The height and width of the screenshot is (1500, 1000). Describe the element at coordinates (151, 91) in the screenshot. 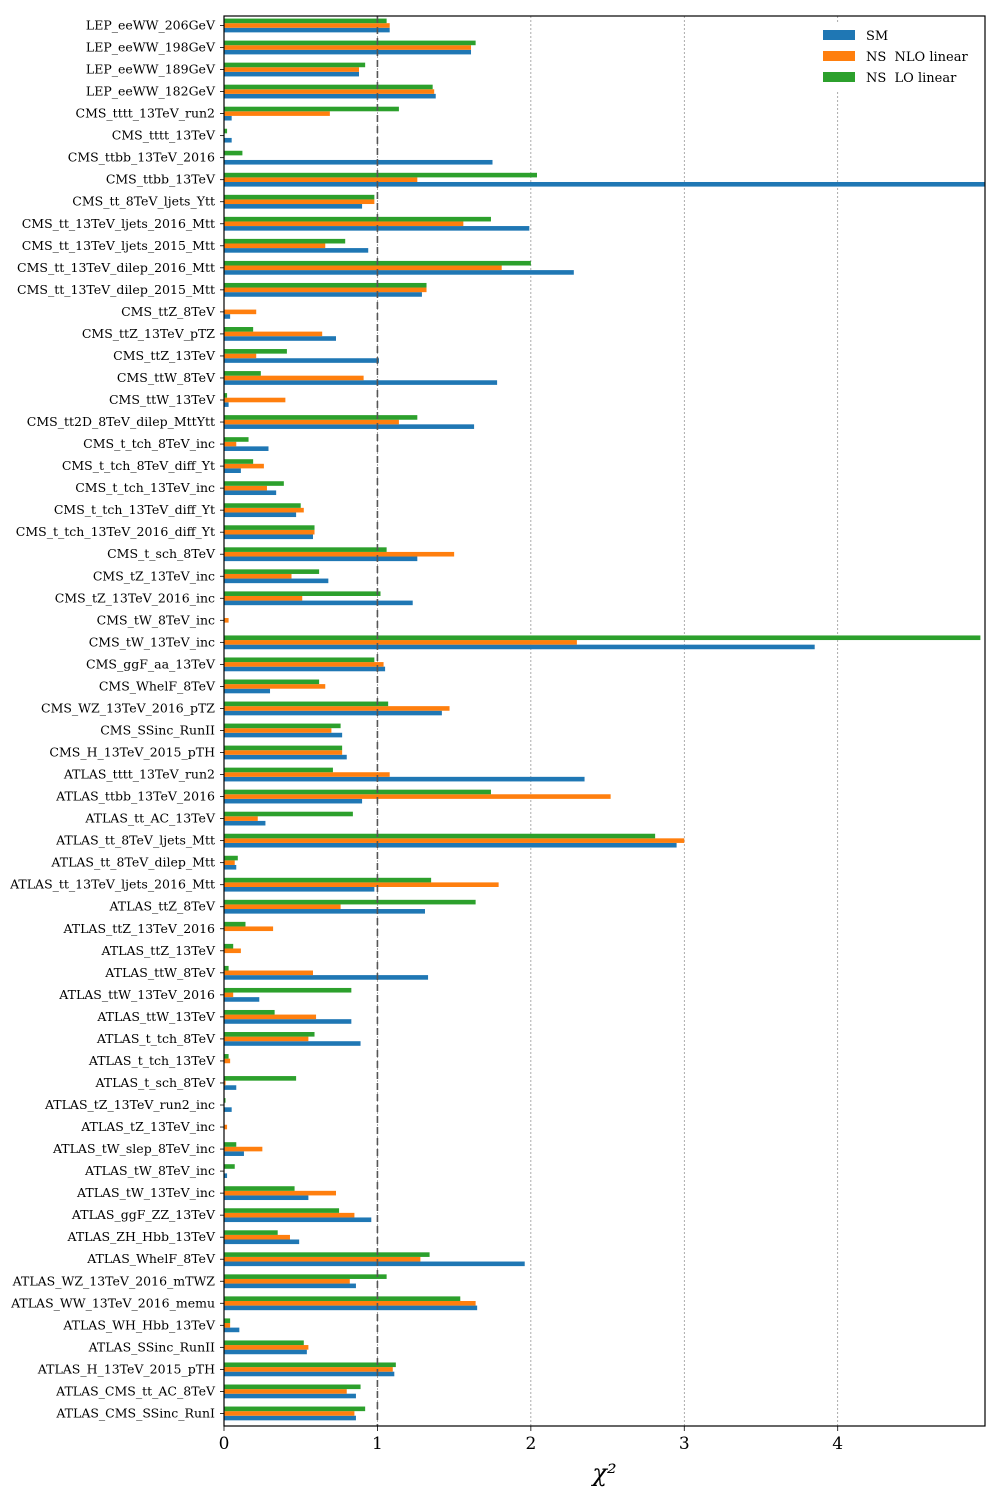

I see `category-label: LEP_eeWW_182GeV` at that location.